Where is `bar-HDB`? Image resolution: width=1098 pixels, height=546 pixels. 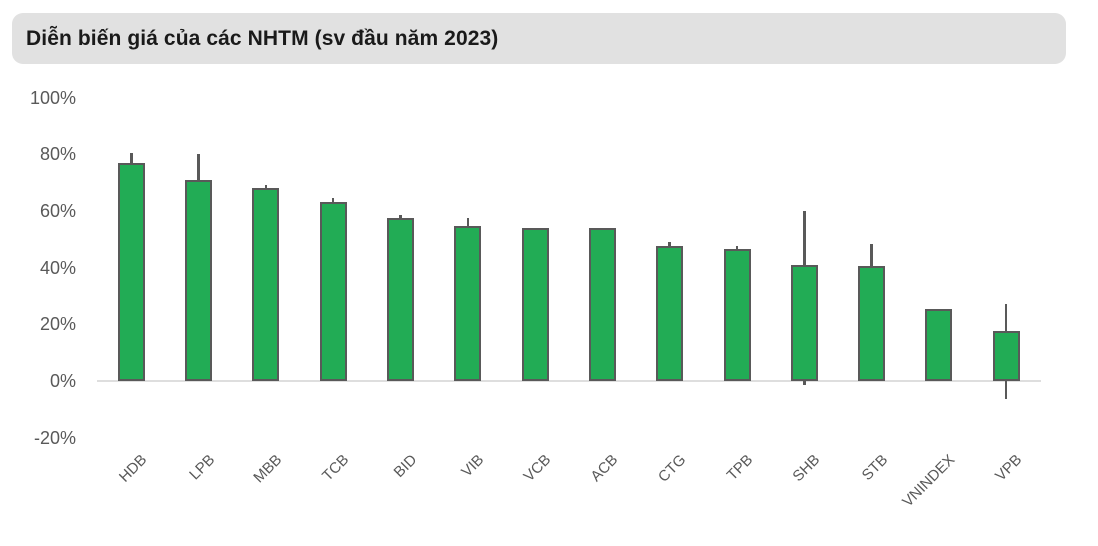
bar-HDB is located at coordinates (131, 271).